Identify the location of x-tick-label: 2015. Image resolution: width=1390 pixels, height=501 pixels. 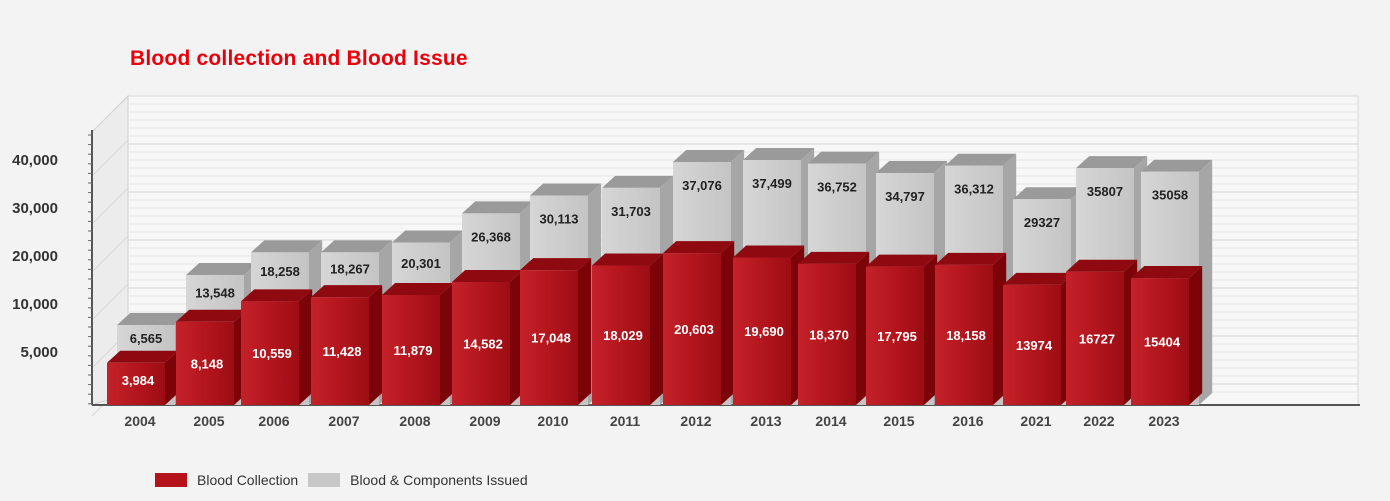
(898, 421).